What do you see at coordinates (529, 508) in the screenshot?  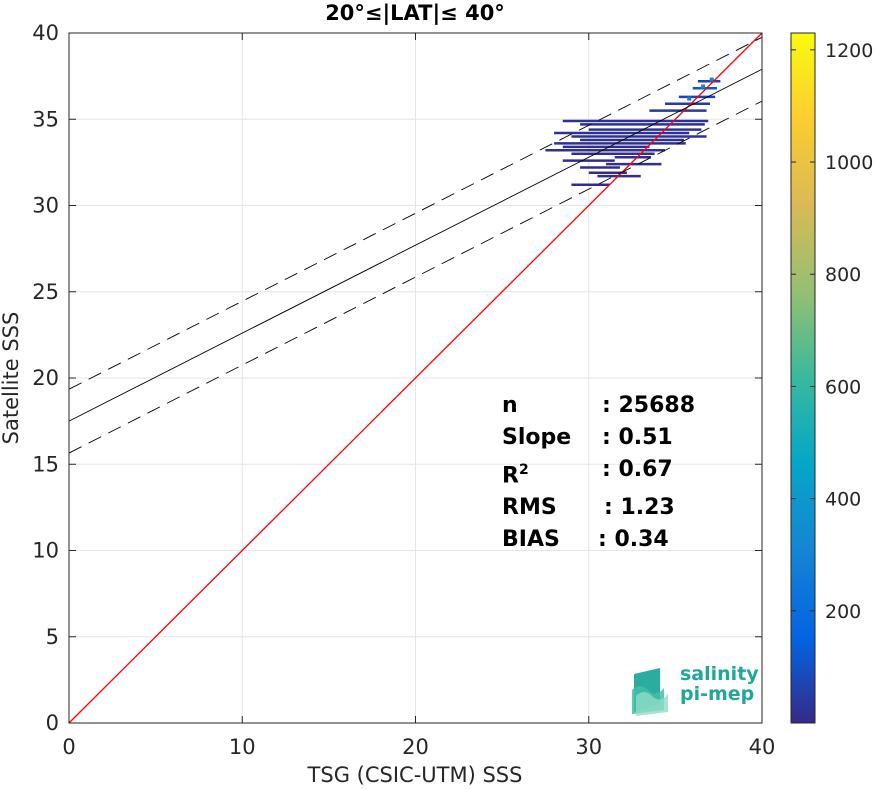 I see `stat-label: RMS` at bounding box center [529, 508].